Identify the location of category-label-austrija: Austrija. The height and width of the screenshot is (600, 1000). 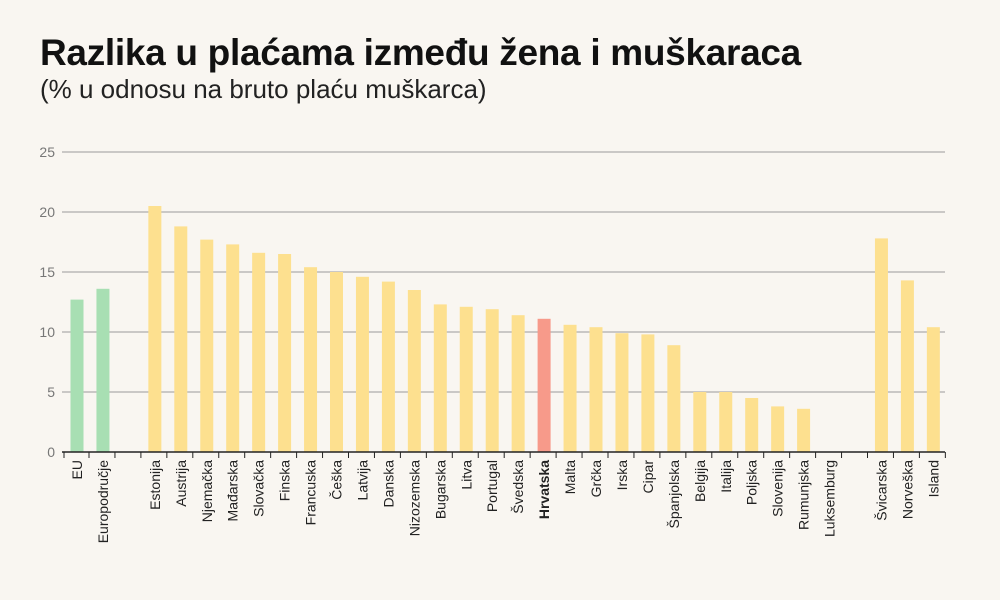
(181, 483).